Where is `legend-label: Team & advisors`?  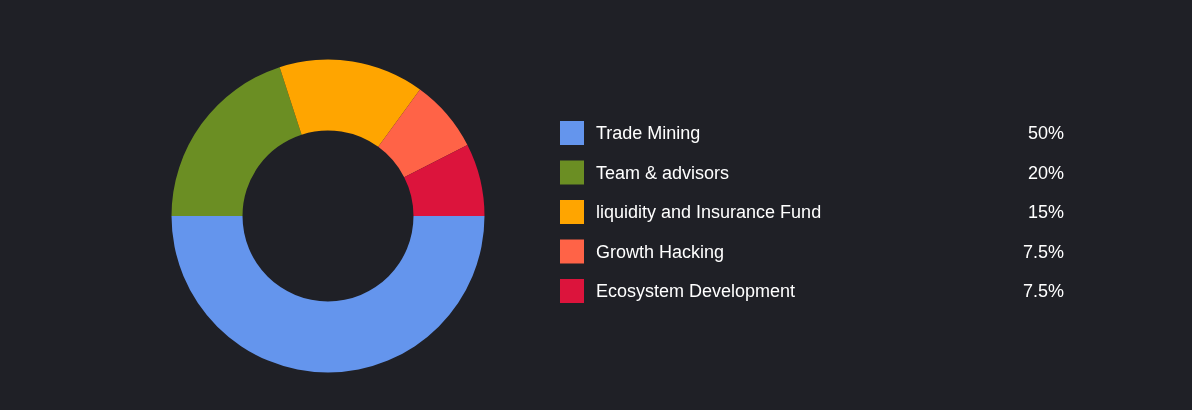
legend-label: Team & advisors is located at coordinates (663, 172).